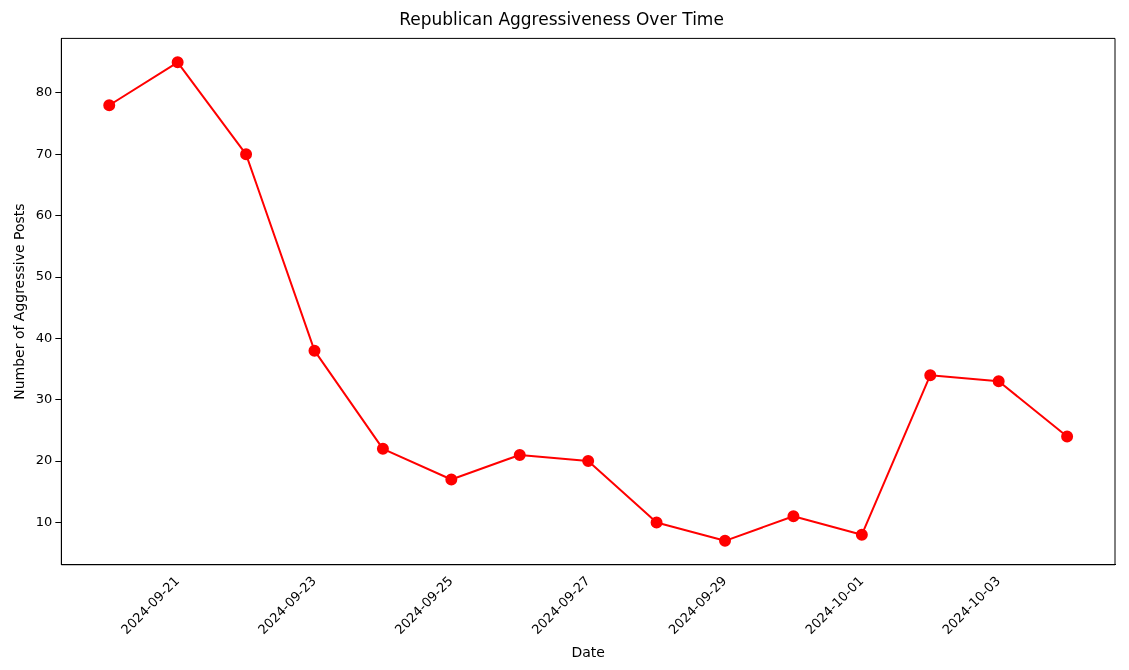  Describe the element at coordinates (44, 521) in the screenshot. I see `y-tick-label: 10` at that location.